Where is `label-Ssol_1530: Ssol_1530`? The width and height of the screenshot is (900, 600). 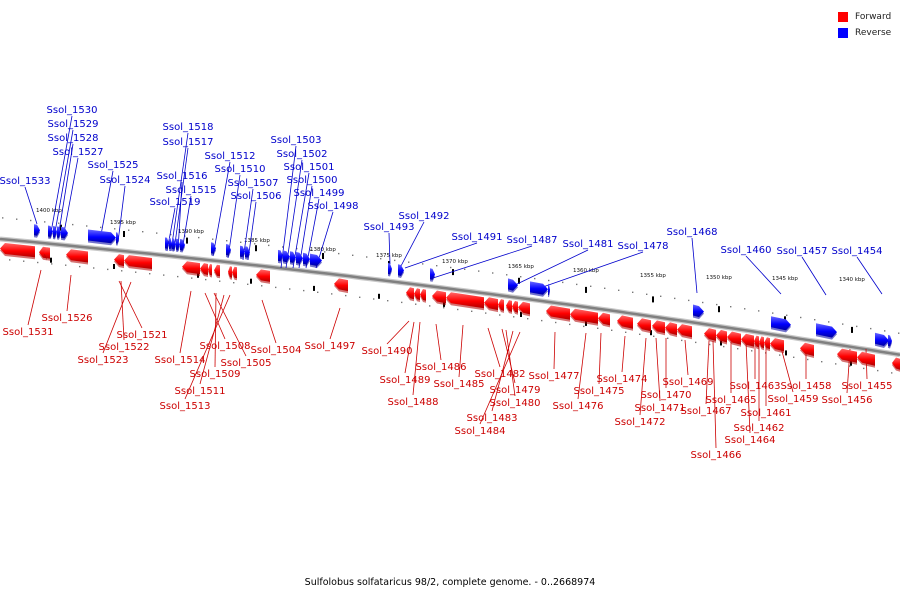 label-Ssol_1530: Ssol_1530 is located at coordinates (72, 110).